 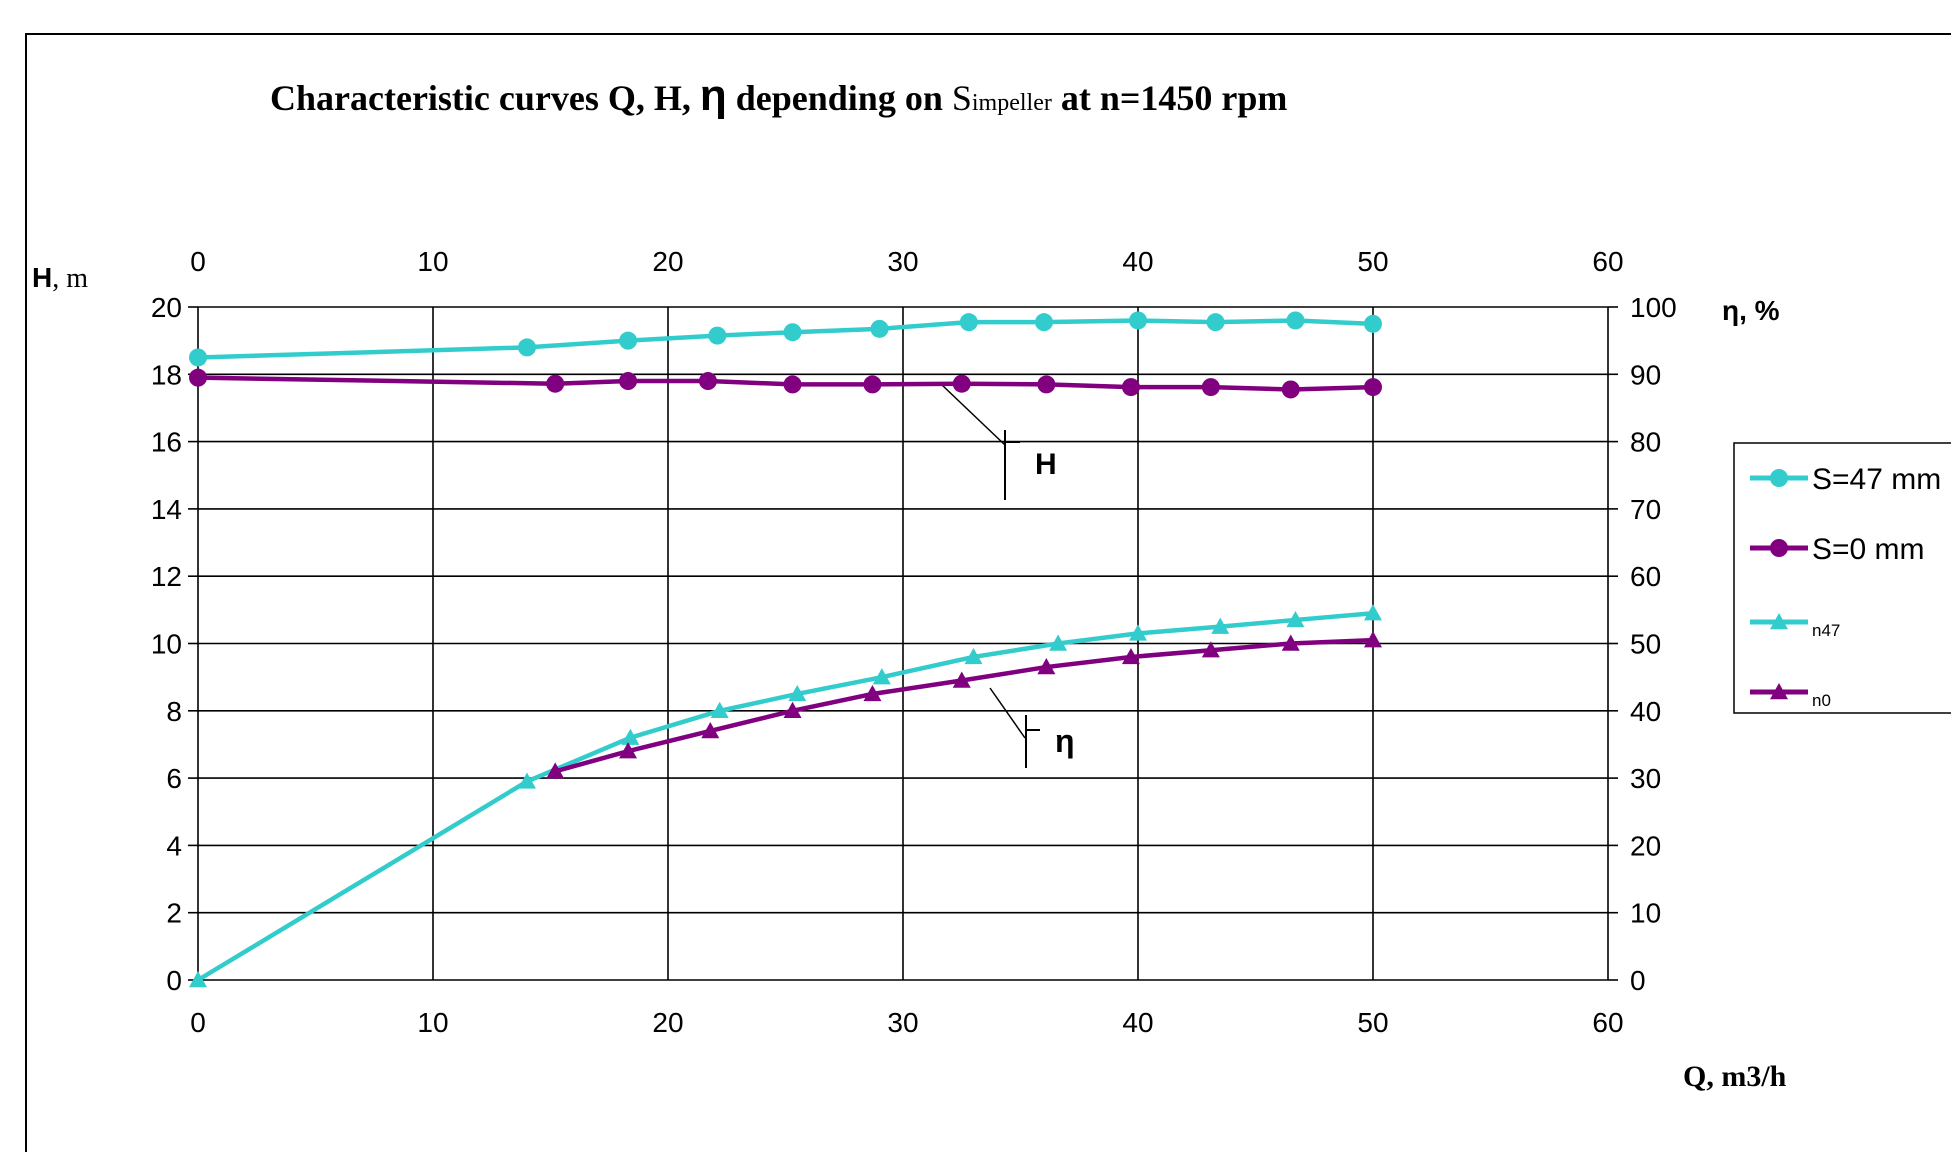 I want to click on annotation-eta-leader, so click(x=1007, y=713).